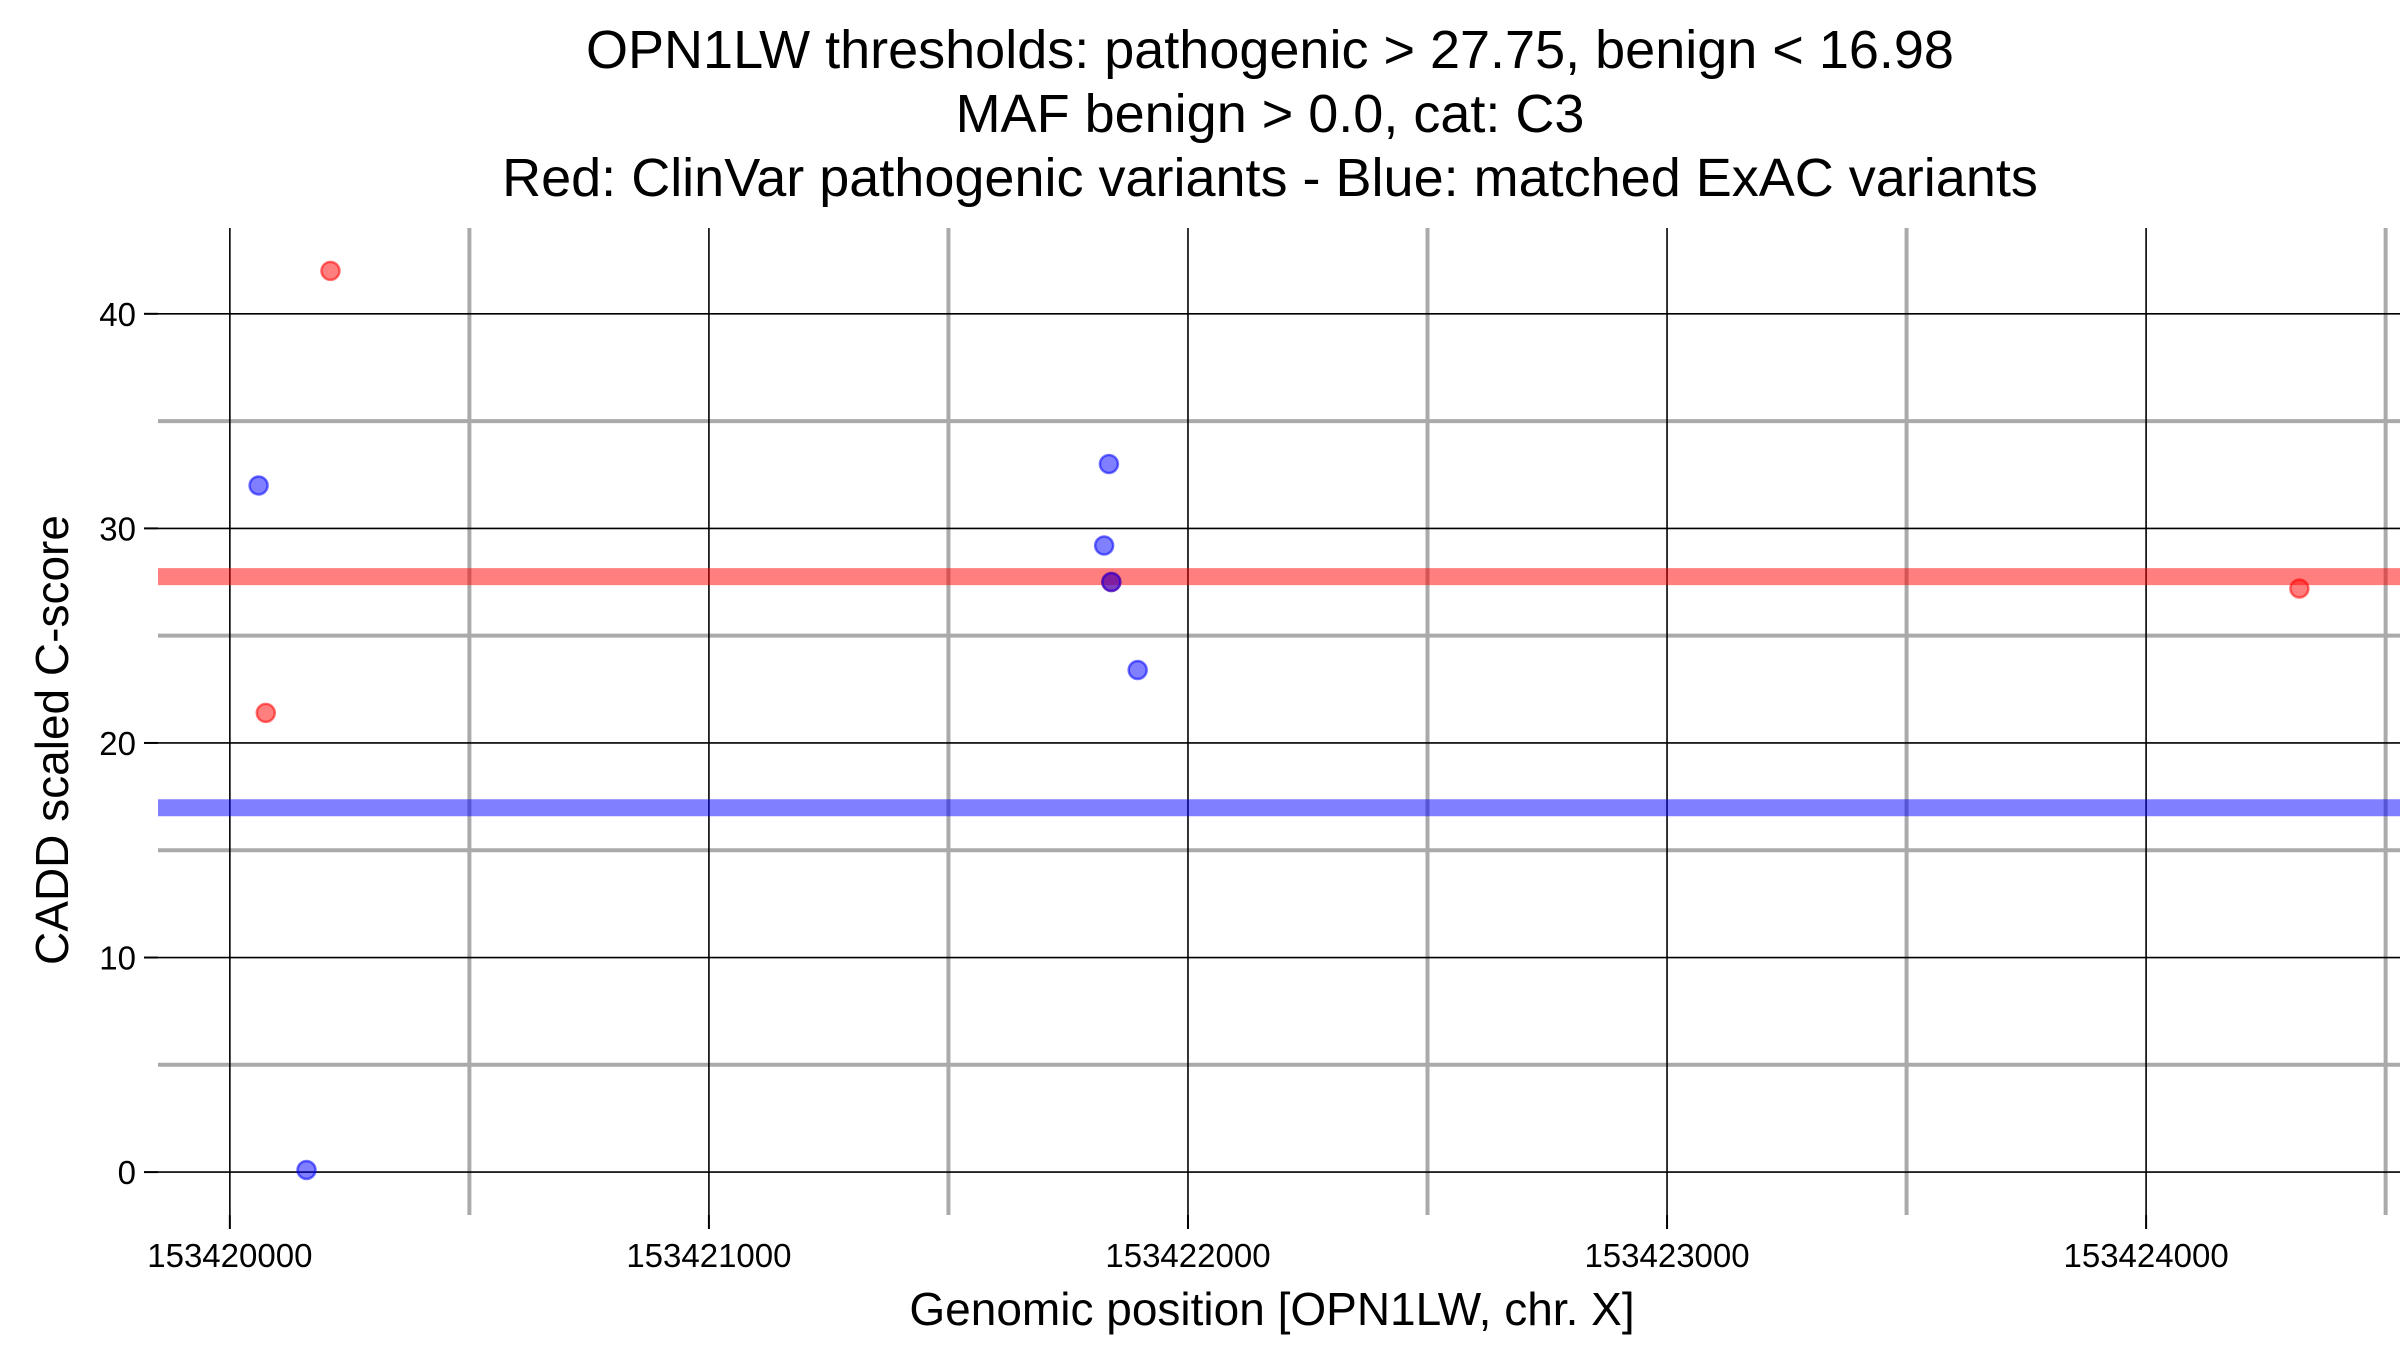  I want to click on x-tick-label: 153424000, so click(2146, 1255).